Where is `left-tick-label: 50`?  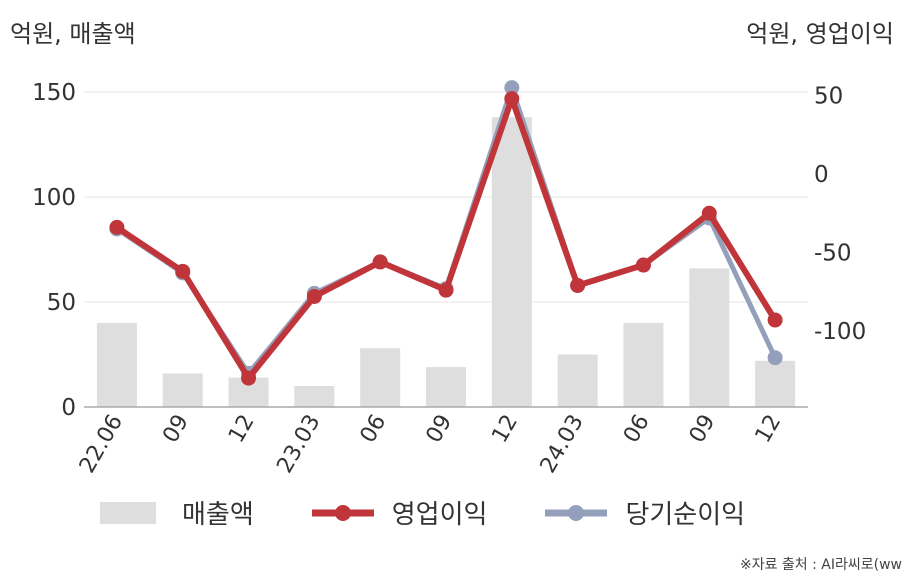 left-tick-label: 50 is located at coordinates (61, 303).